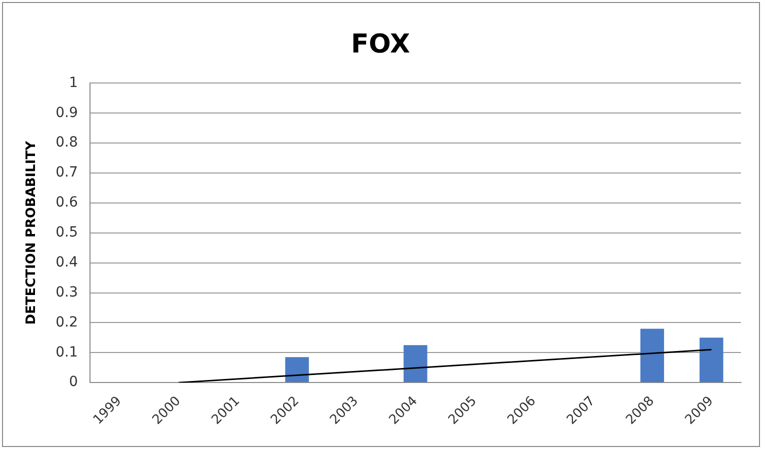 Image resolution: width=766 pixels, height=451 pixels. Describe the element at coordinates (67, 292) in the screenshot. I see `y-tick-label: 0.3` at that location.